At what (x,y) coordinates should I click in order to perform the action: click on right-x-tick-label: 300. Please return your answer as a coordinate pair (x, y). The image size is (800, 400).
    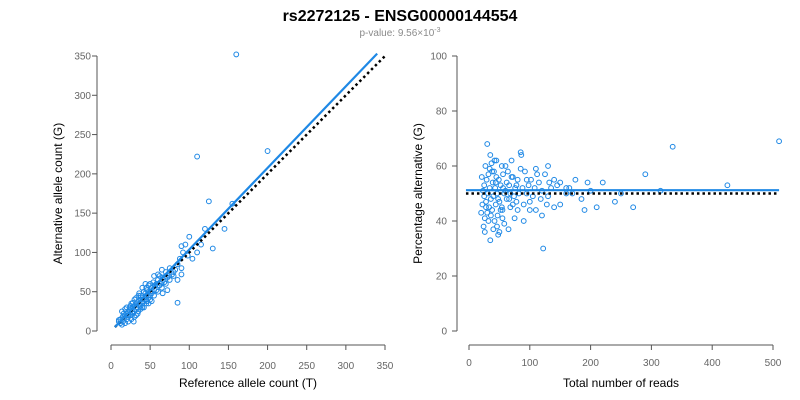
    Looking at the image, I should click on (651, 363).